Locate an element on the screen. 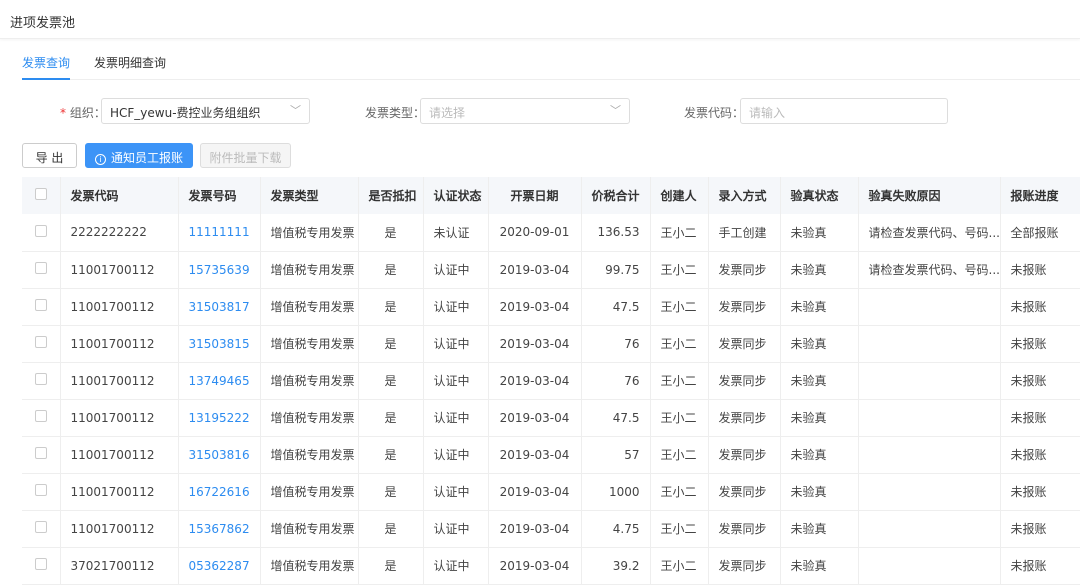  page-title: 进项发票池 is located at coordinates (540, 19).